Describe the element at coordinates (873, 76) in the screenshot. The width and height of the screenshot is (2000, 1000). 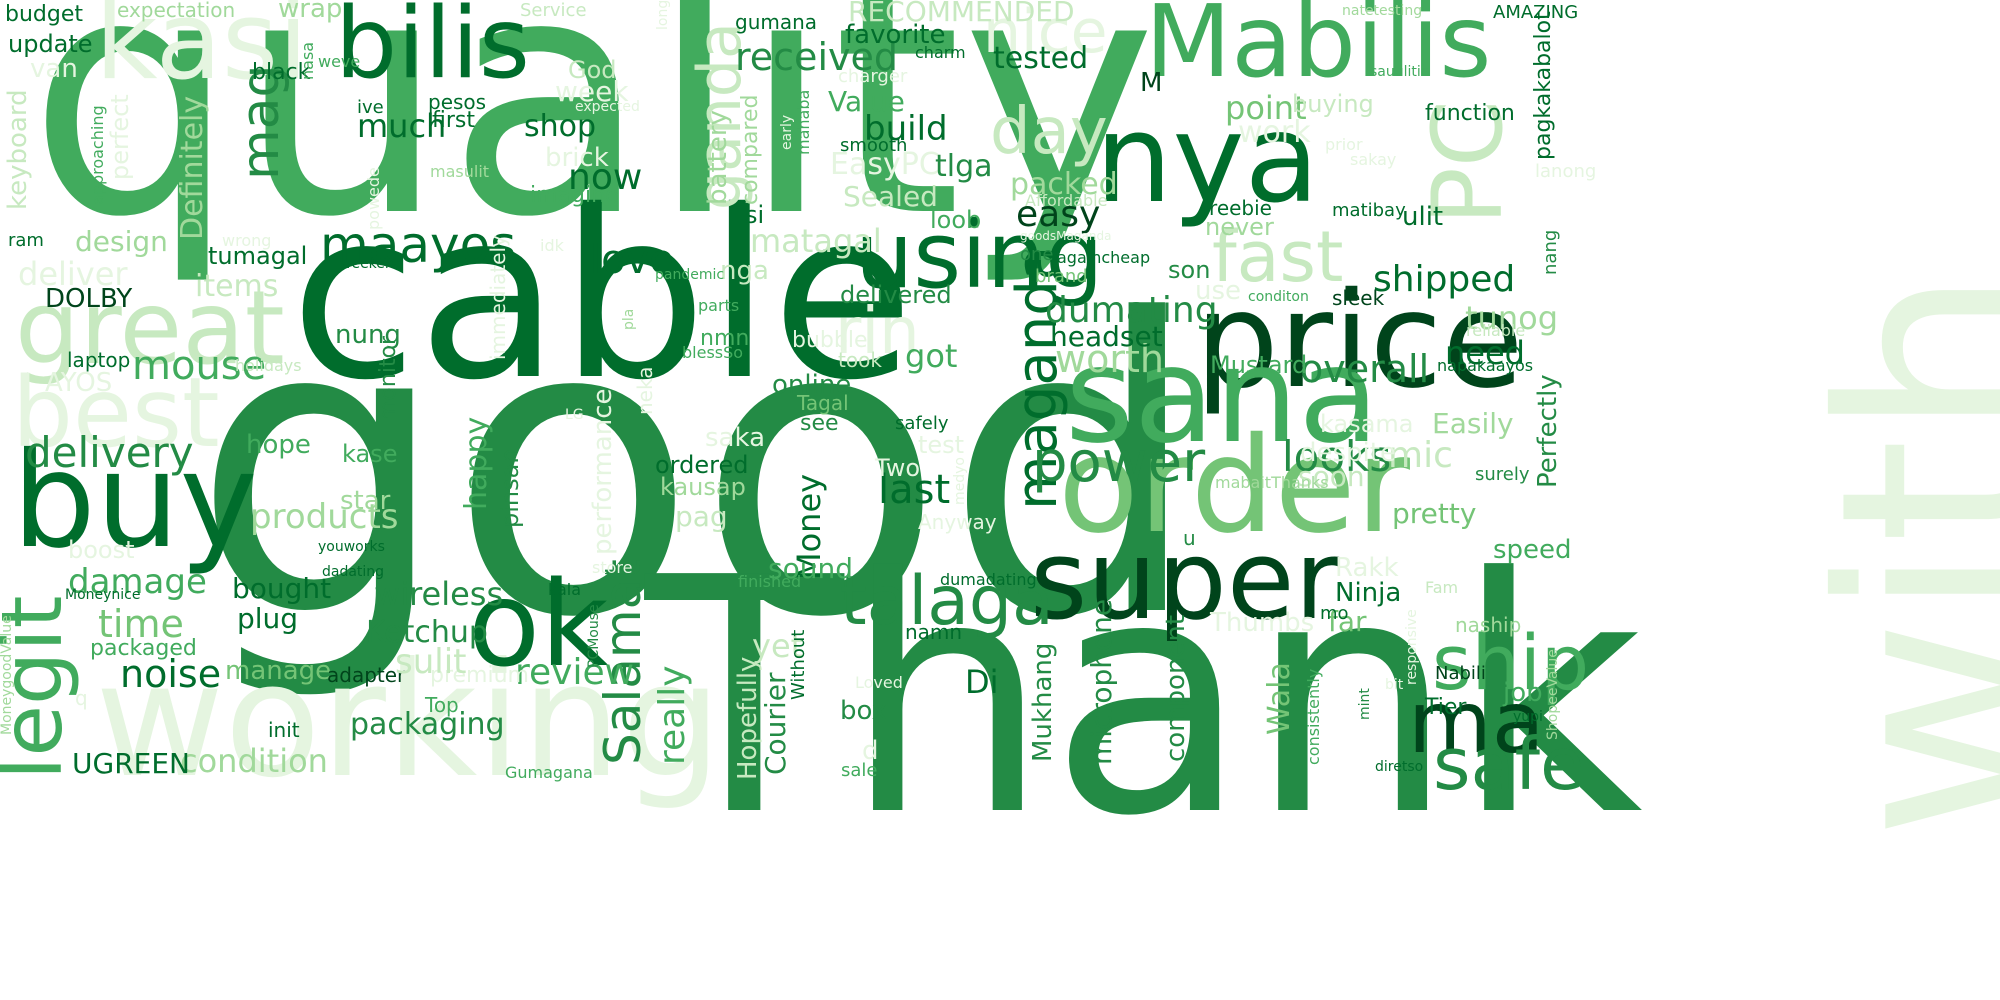
I see `word-charger: charger` at that location.